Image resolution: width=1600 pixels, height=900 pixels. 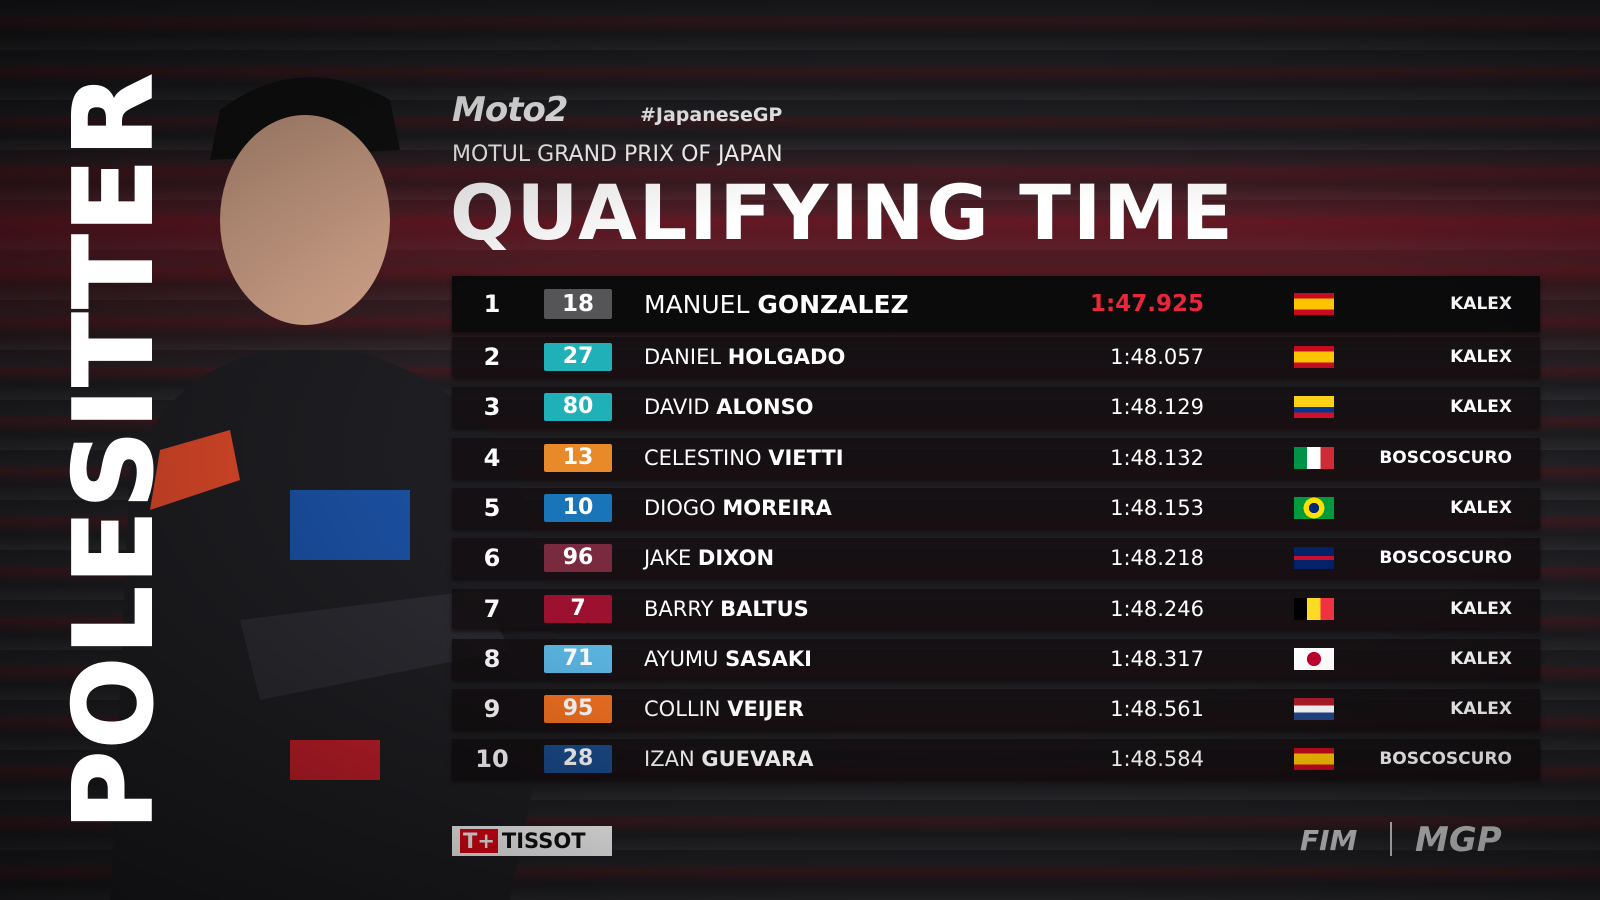 I want to click on last-name: ALONSO, so click(x=765, y=407).